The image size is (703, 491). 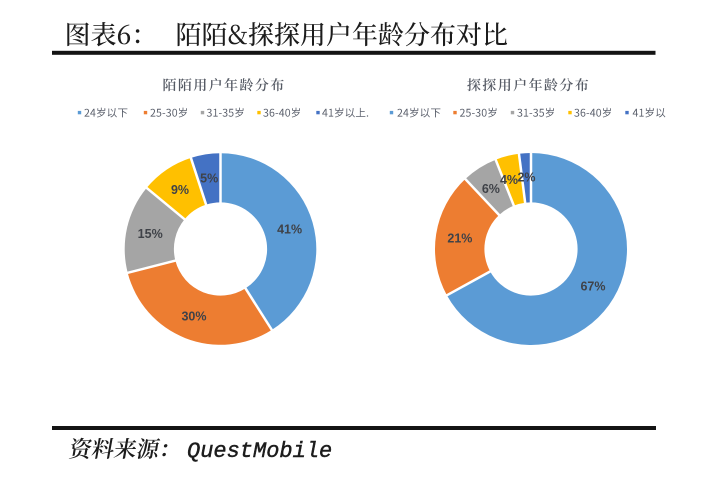 I want to click on svg-text: 9%, so click(x=180, y=190).